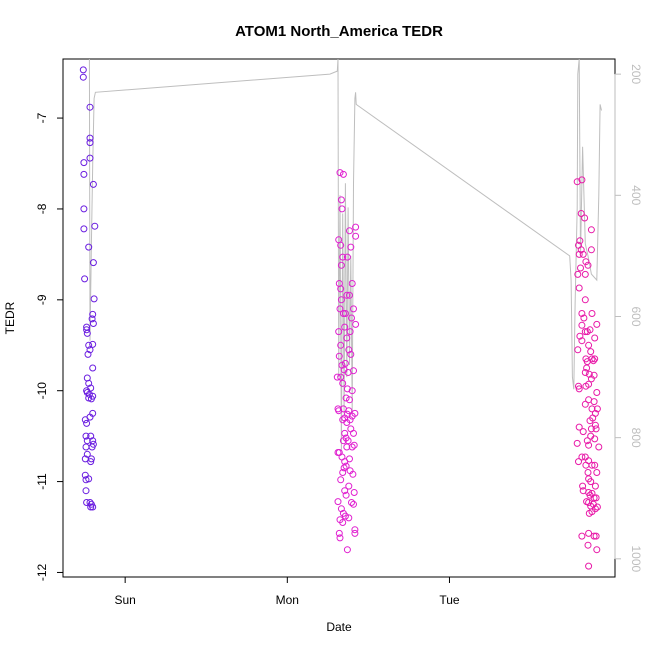 This screenshot has width=650, height=650. What do you see at coordinates (49, 346) in the screenshot?
I see `y-axis: -12 -11 -10 -9 -8 -7` at bounding box center [49, 346].